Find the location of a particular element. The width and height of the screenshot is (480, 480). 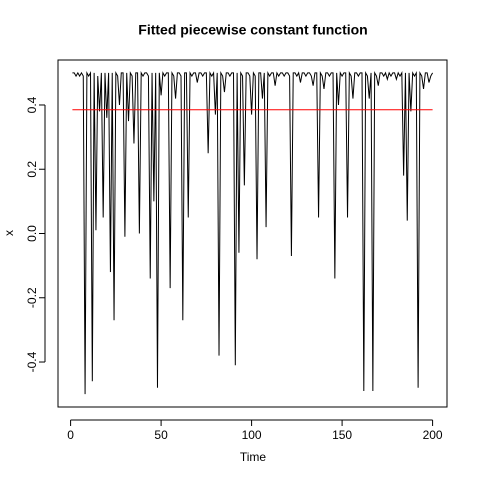

x-tick-label: 100 is located at coordinates (252, 435).